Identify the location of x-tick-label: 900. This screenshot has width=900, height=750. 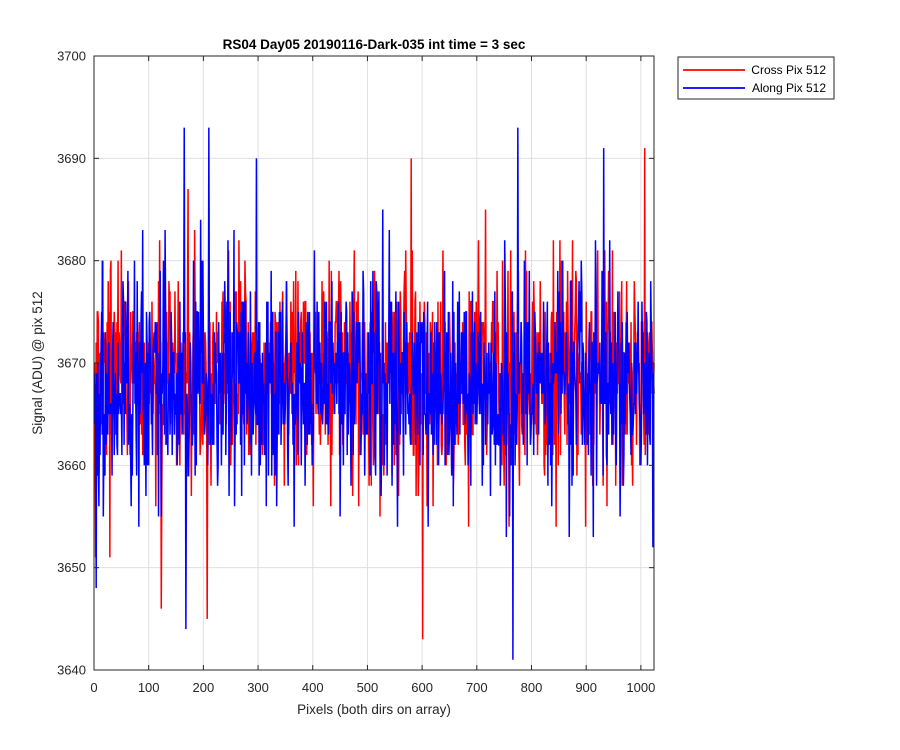
(586, 687).